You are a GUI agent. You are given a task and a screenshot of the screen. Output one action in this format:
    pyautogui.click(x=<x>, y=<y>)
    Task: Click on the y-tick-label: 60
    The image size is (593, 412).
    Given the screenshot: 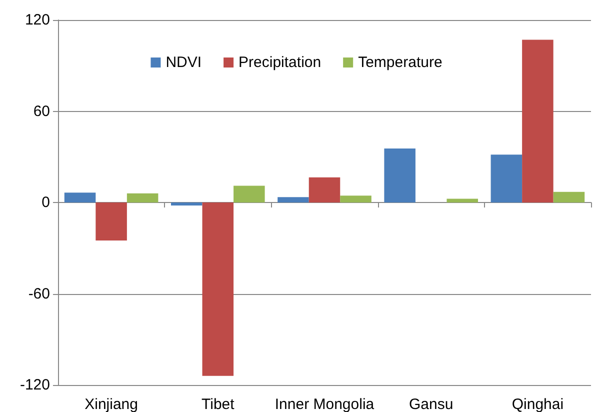 What is the action you would take?
    pyautogui.click(x=41, y=111)
    